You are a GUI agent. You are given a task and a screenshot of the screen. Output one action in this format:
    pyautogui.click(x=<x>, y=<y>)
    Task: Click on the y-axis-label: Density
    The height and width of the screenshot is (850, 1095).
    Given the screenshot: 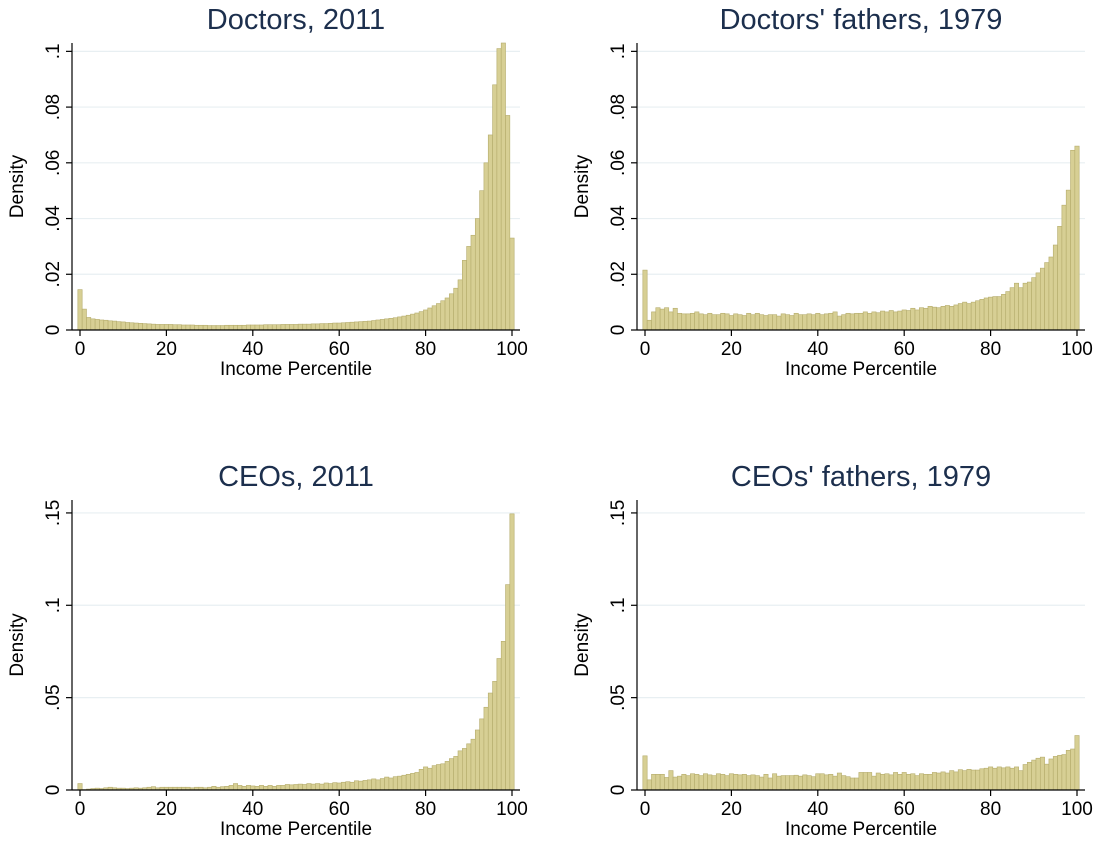 What is the action you would take?
    pyautogui.click(x=17, y=645)
    